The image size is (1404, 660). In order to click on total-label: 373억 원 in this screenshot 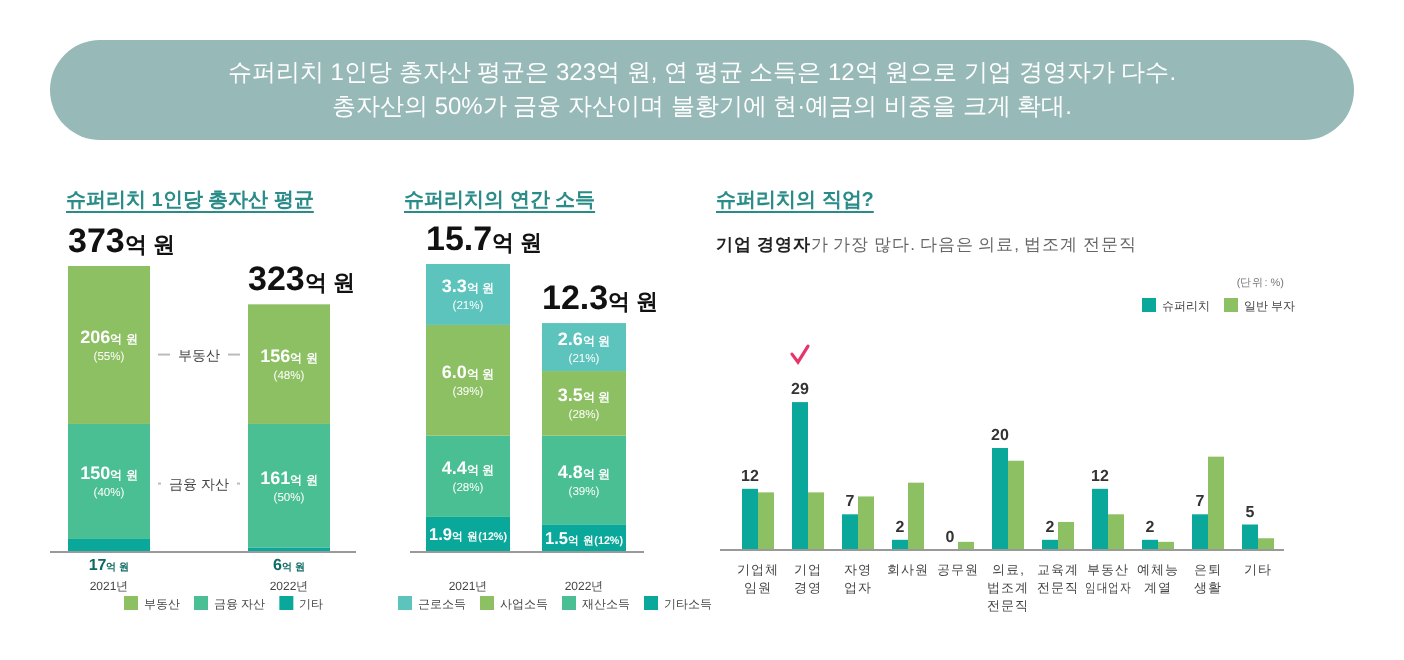, I will do `click(121, 241)`.